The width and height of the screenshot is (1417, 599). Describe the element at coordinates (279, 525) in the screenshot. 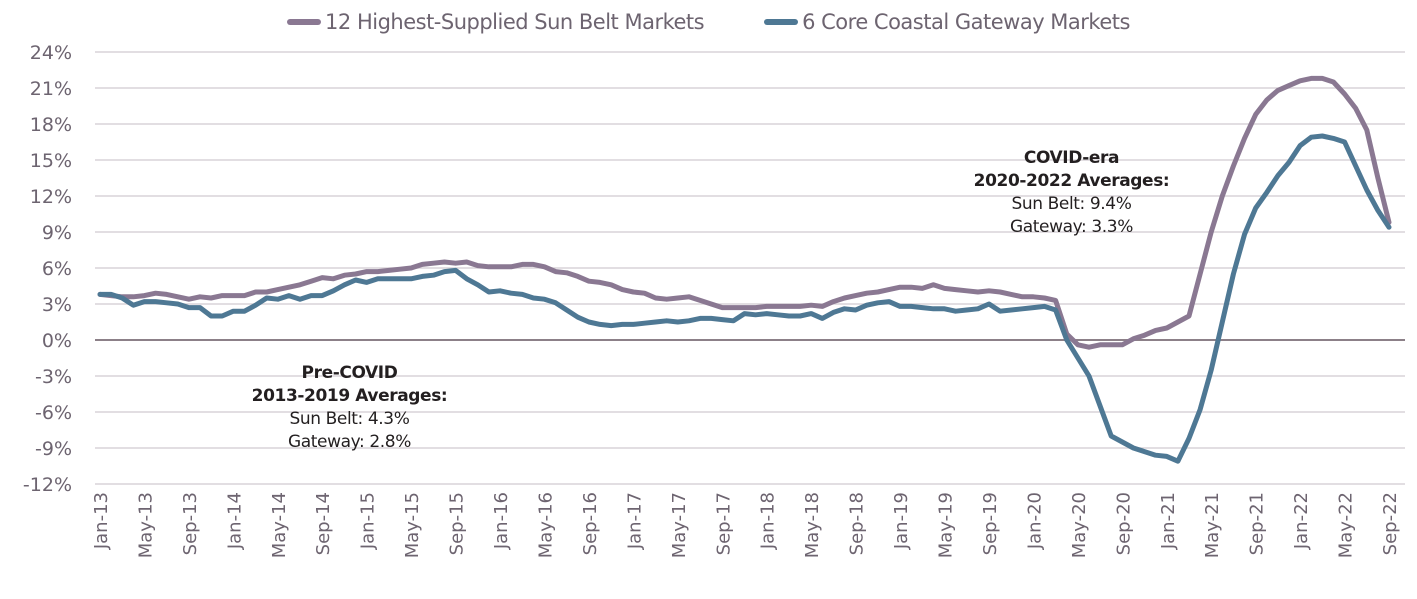

I see `x-tick-label: May-14` at that location.